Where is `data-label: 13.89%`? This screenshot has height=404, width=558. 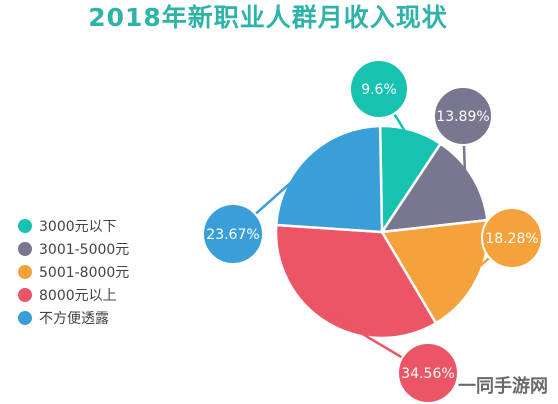 data-label: 13.89% is located at coordinates (462, 117).